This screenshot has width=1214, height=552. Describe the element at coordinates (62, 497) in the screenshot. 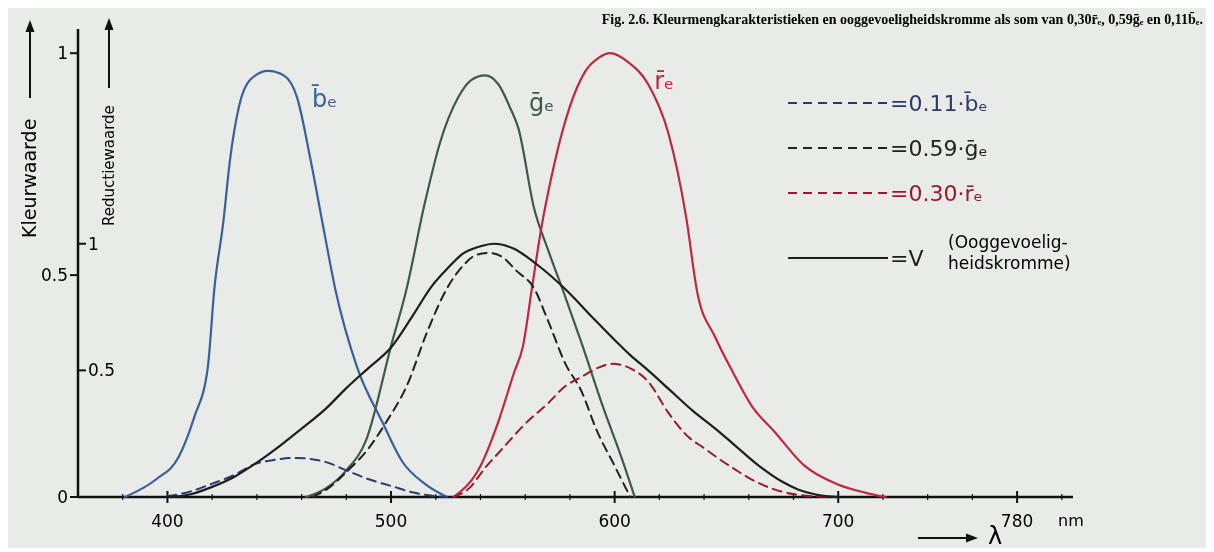

I see `y-tick-label: 0` at that location.